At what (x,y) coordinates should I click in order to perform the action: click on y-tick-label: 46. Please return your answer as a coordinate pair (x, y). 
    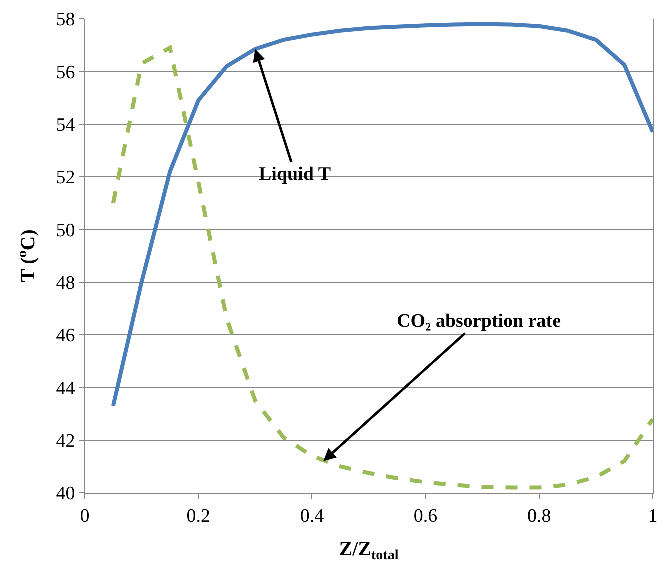
    Looking at the image, I should click on (66, 336).